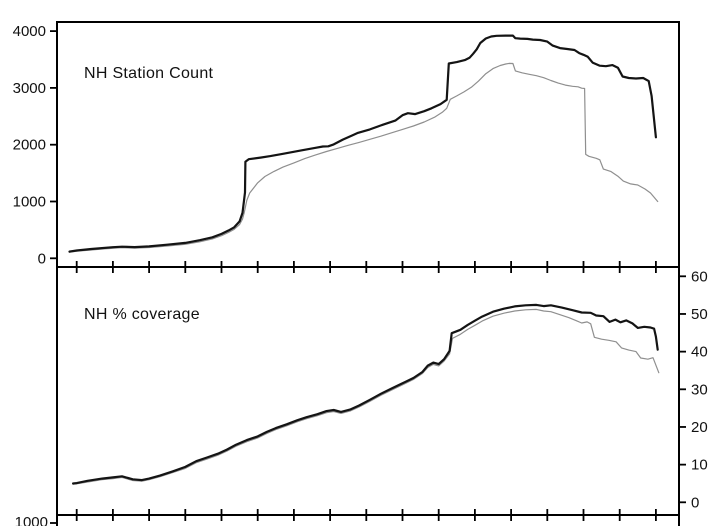 Image resolution: width=722 pixels, height=526 pixels. Describe the element at coordinates (699, 465) in the screenshot. I see `y-tick-label: 10` at that location.